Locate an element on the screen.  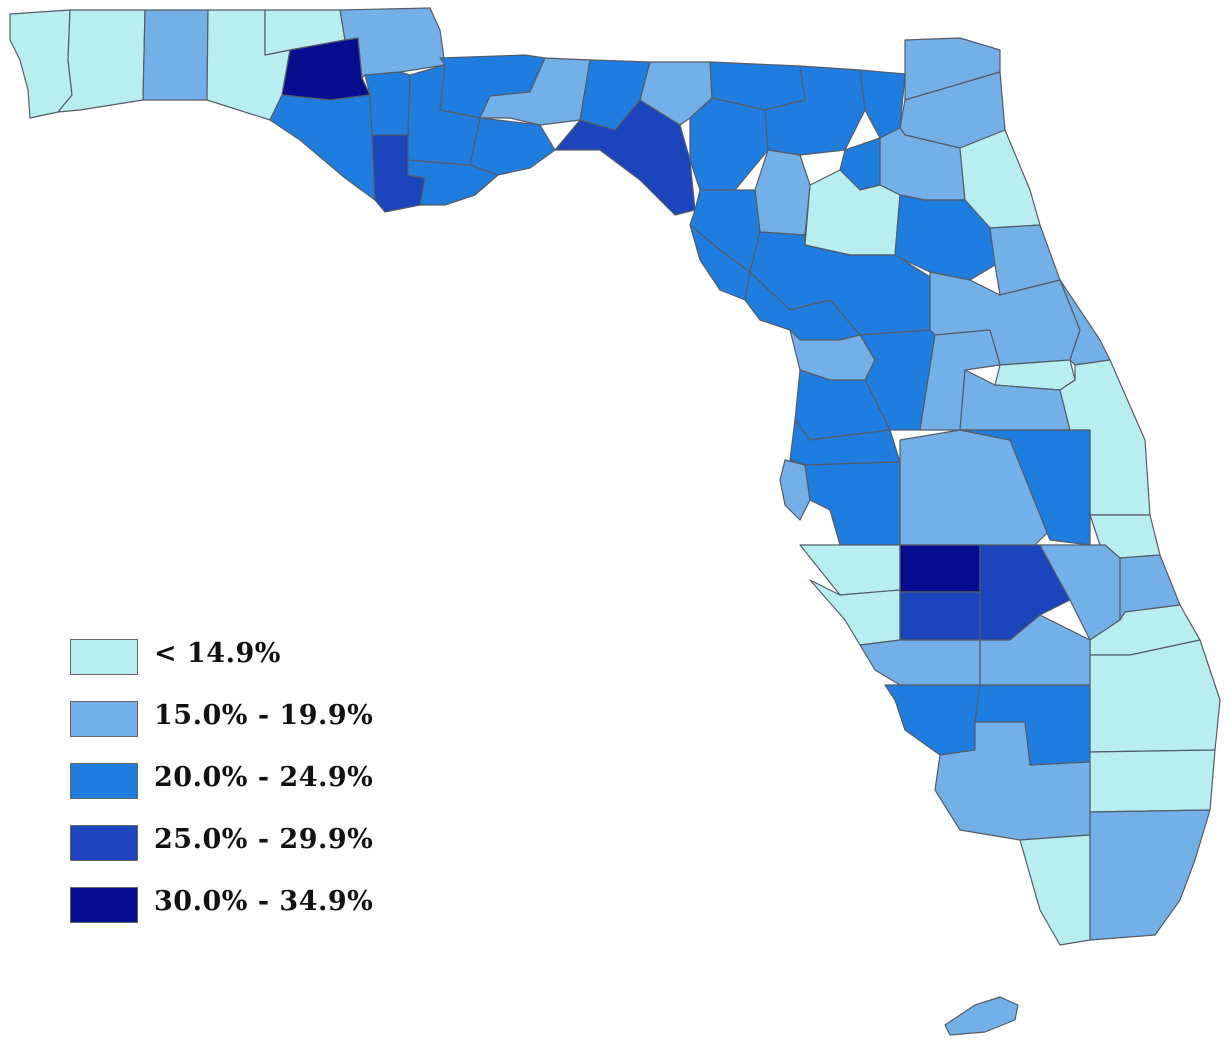
legend-item: 15.0% - 19.9% is located at coordinates (240, 729).